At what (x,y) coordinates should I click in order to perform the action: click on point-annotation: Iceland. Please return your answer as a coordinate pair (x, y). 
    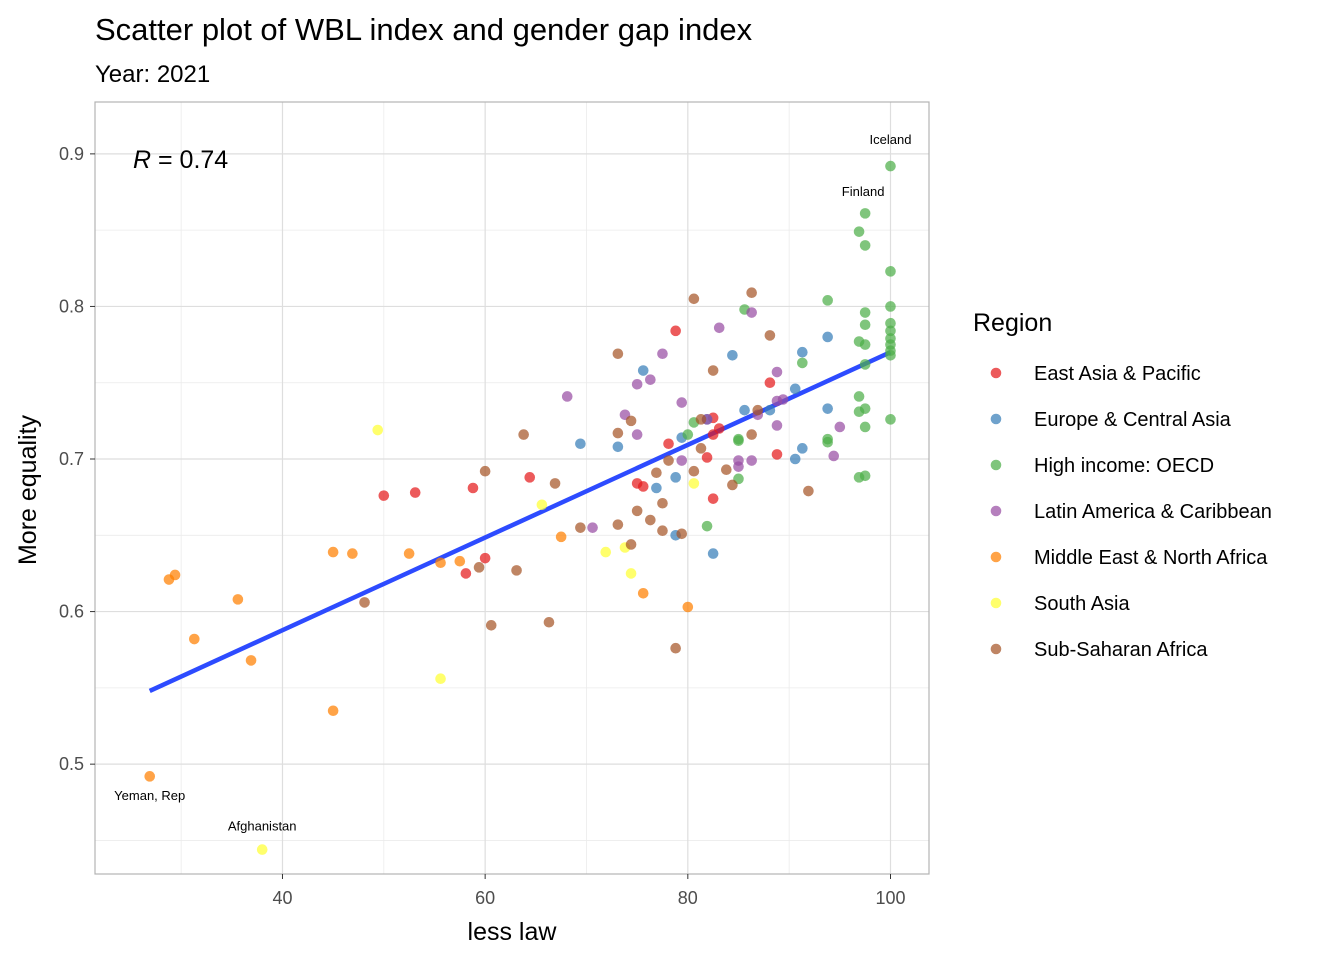
    Looking at the image, I should click on (891, 139).